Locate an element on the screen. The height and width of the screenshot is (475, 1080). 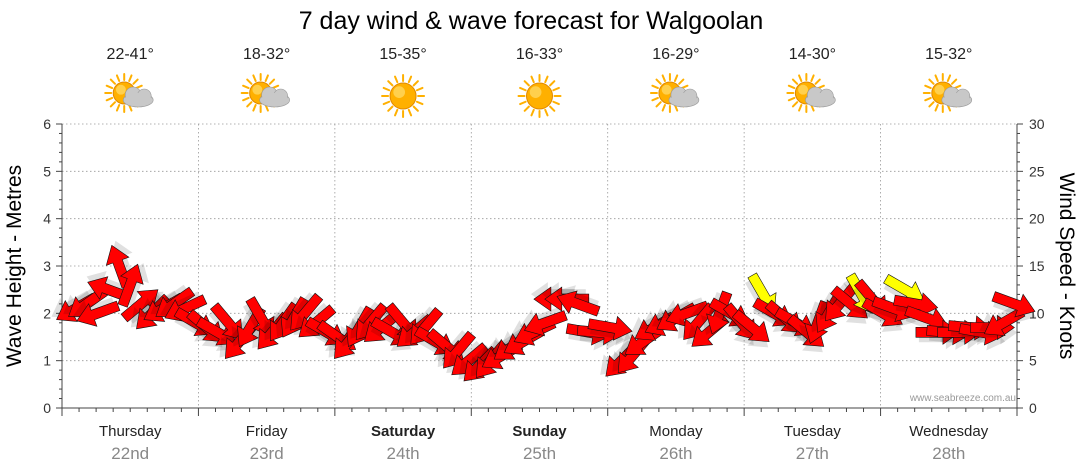
y-right-tick-label: 0 is located at coordinates (1033, 408).